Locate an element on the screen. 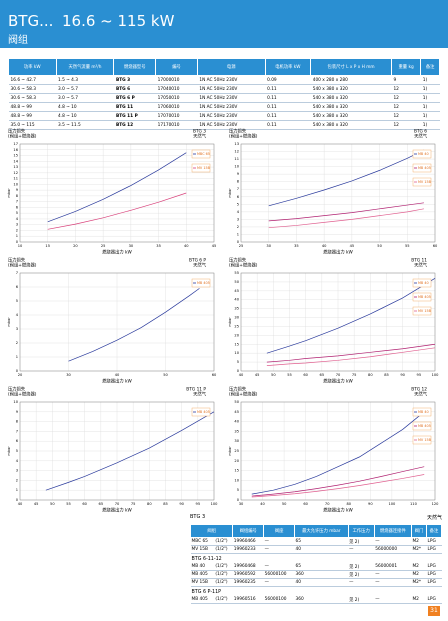 The height and width of the screenshot is (621, 448). table-cell: BTG 11 is located at coordinates (134, 107).